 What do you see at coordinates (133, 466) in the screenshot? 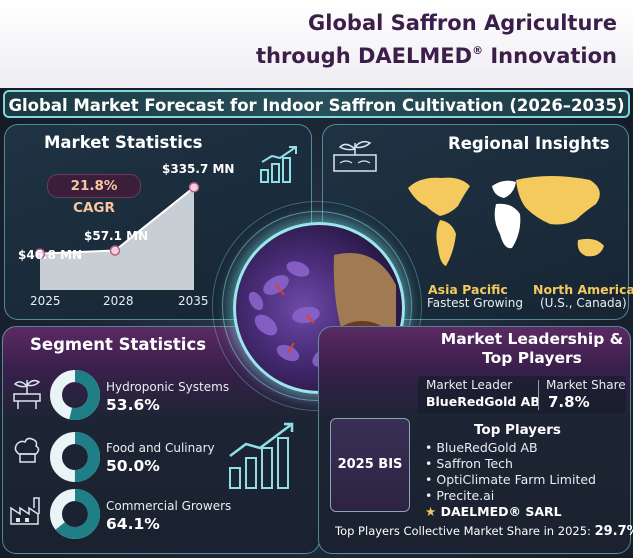
I see `segment-value-food: 50.0%` at bounding box center [133, 466].